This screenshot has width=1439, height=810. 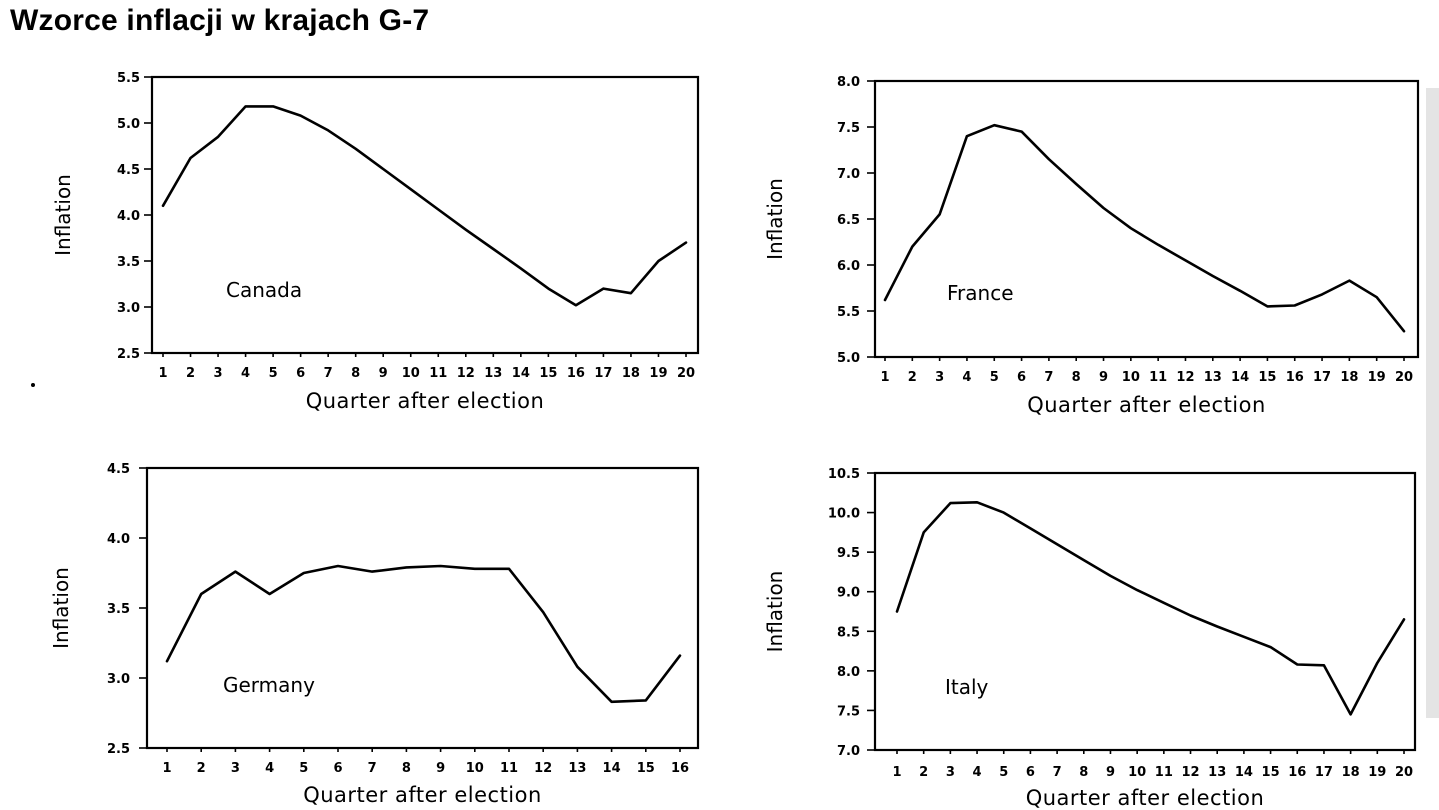 I want to click on y-tick-label: 8.5, so click(x=848, y=632).